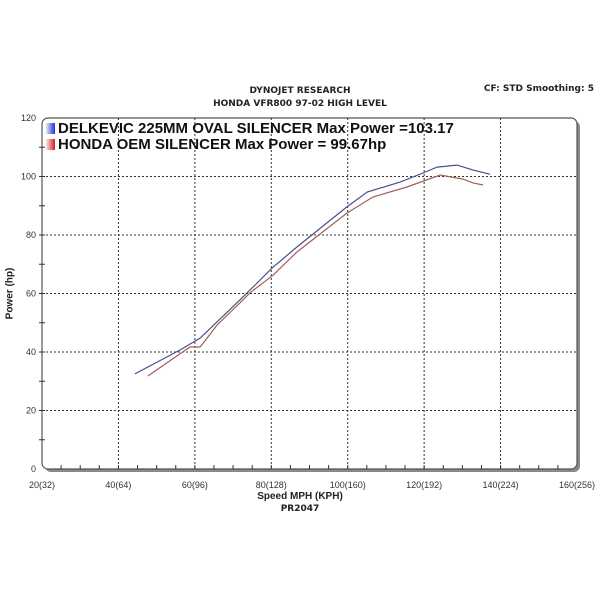  I want to click on legend-label: HONDA OEM SILENCER Max Power = 99.67hp, so click(222, 144).